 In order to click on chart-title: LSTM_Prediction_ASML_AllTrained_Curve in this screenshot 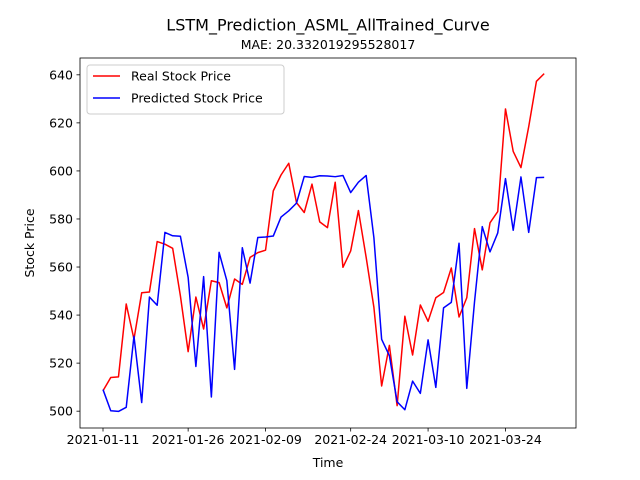, I will do `click(327, 26)`.